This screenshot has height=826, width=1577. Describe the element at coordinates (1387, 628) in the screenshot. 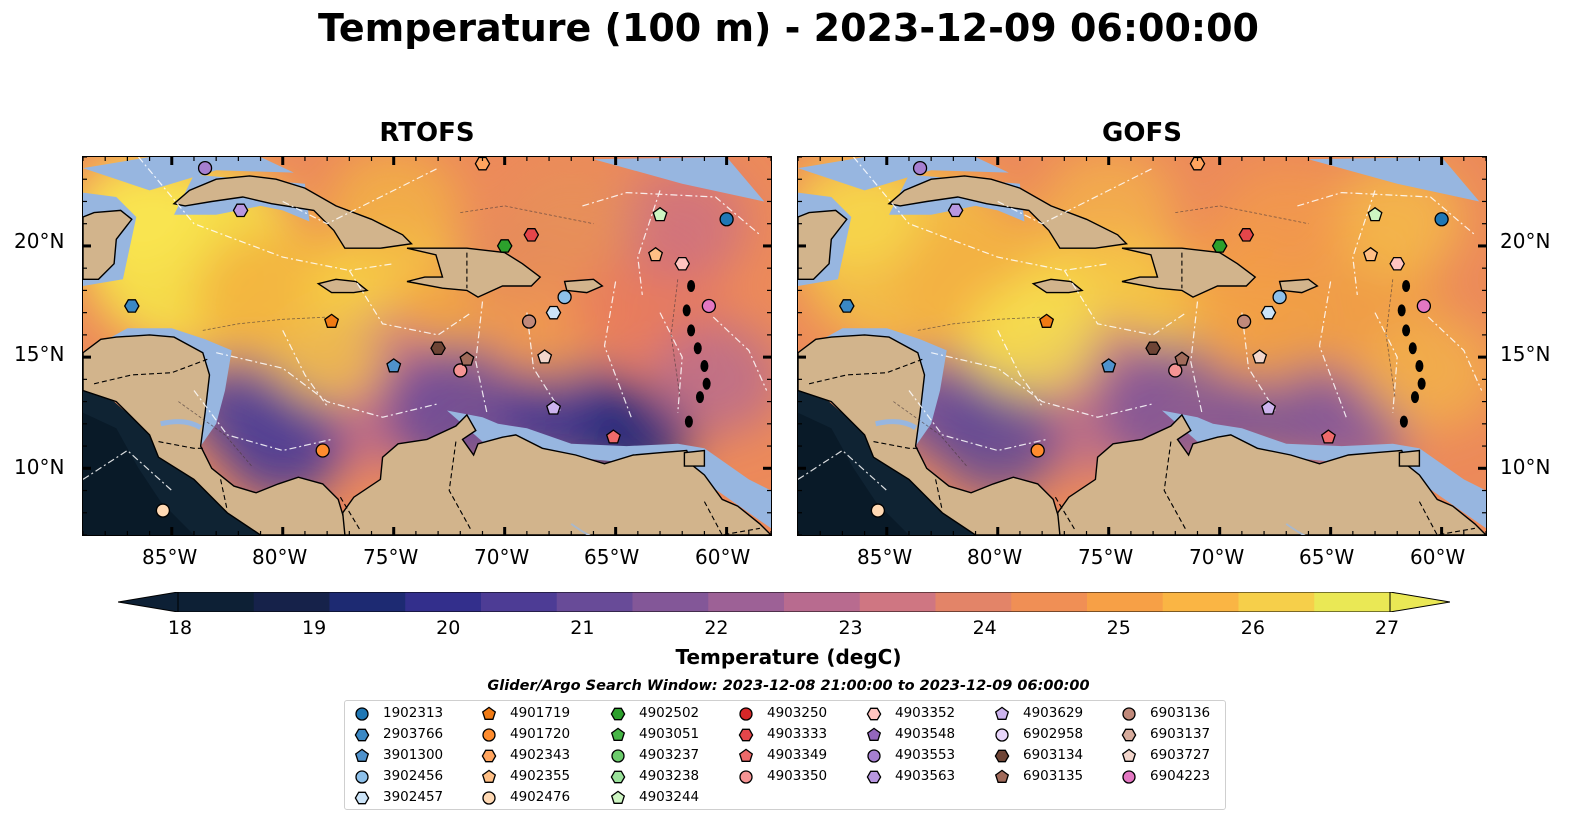

I see `colorbar-tick-label: 27` at that location.